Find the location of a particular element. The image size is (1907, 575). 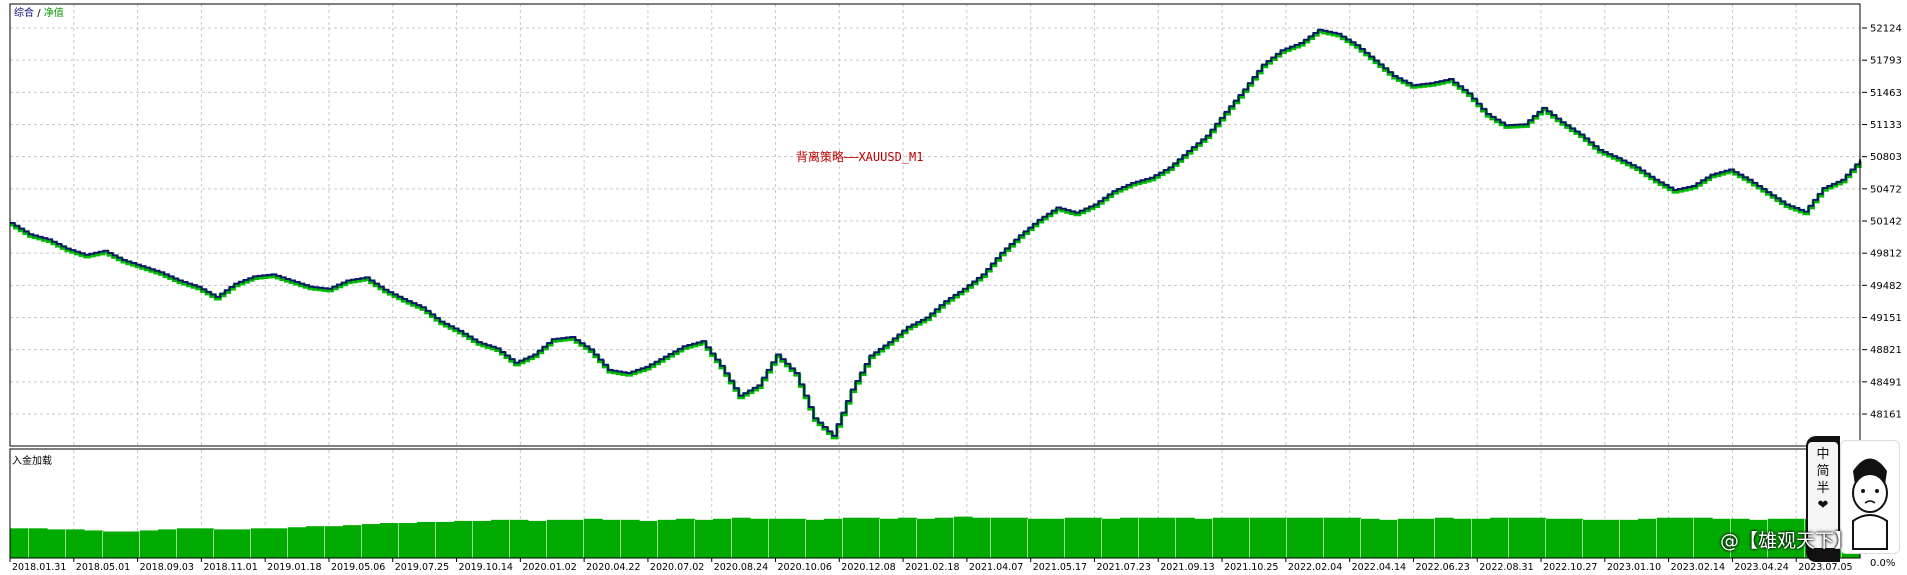

x-tick-label: 2021.02.18 is located at coordinates (932, 567).